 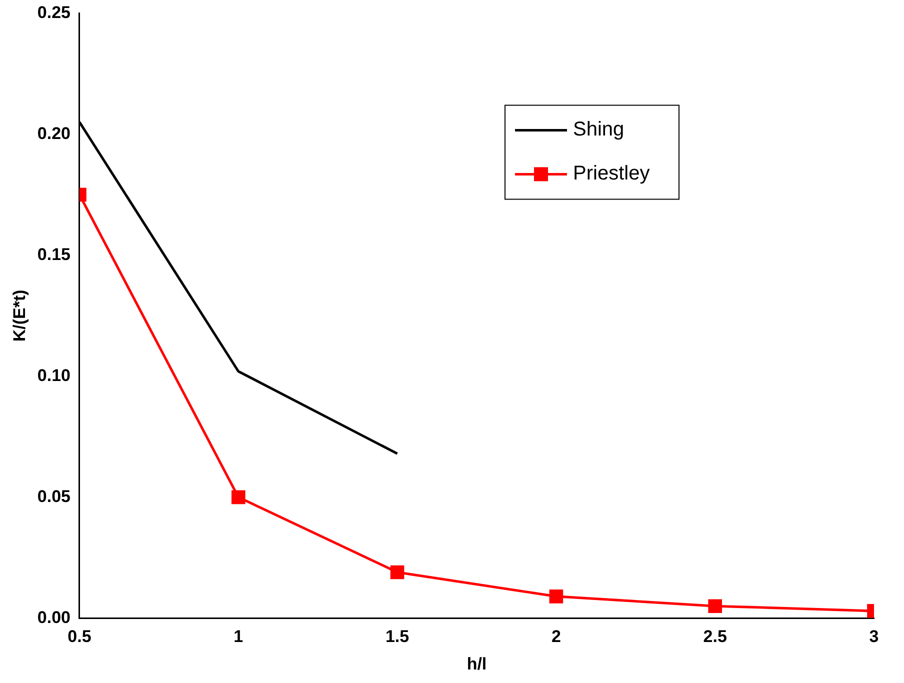 What do you see at coordinates (611, 173) in the screenshot?
I see `legend-label: Priestley` at bounding box center [611, 173].